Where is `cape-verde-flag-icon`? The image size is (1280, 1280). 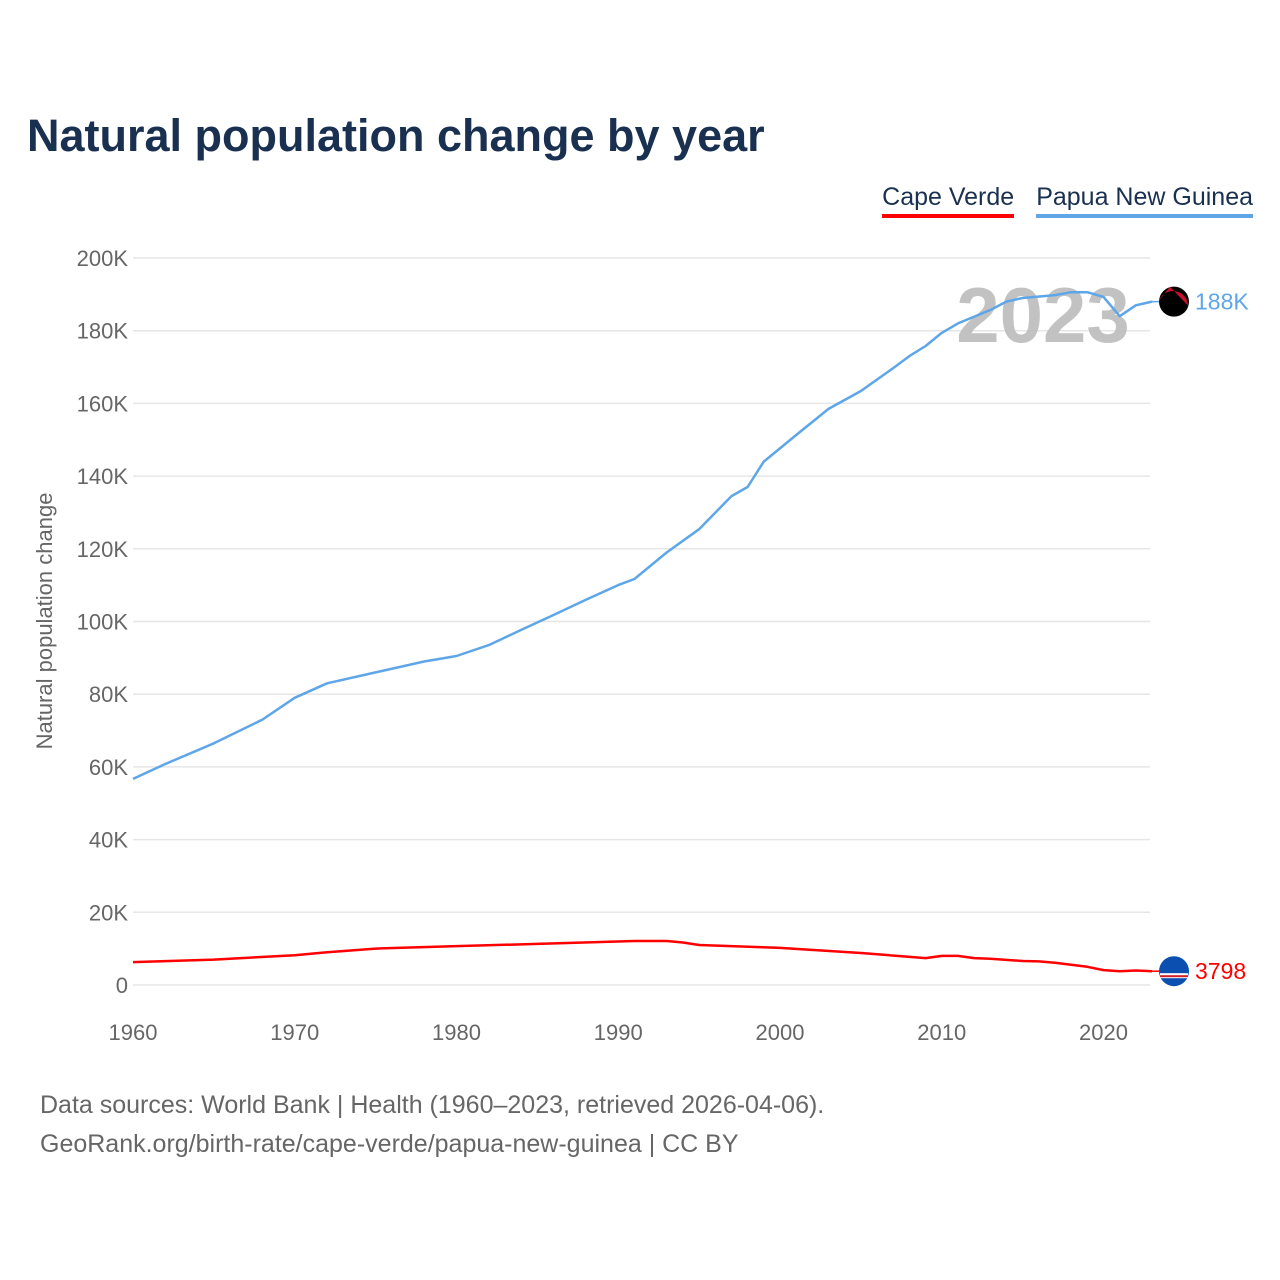 cape-verde-flag-icon is located at coordinates (1174, 971).